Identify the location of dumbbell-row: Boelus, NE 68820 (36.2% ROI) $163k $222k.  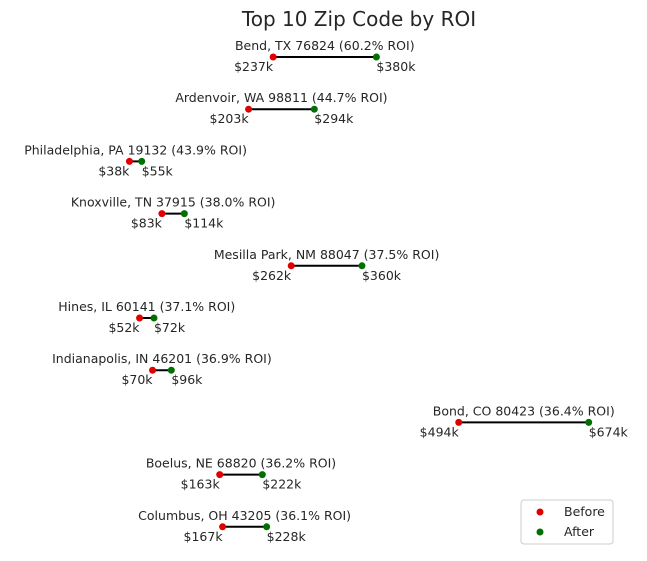
(241, 474).